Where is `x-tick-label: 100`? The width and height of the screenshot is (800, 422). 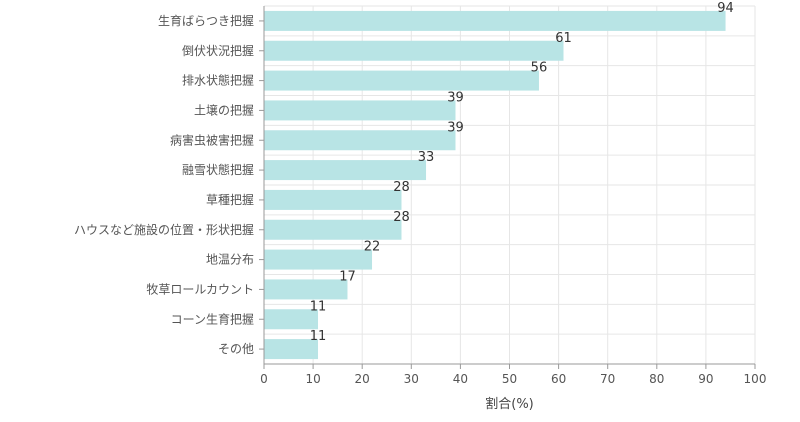 x-tick-label: 100 is located at coordinates (755, 379).